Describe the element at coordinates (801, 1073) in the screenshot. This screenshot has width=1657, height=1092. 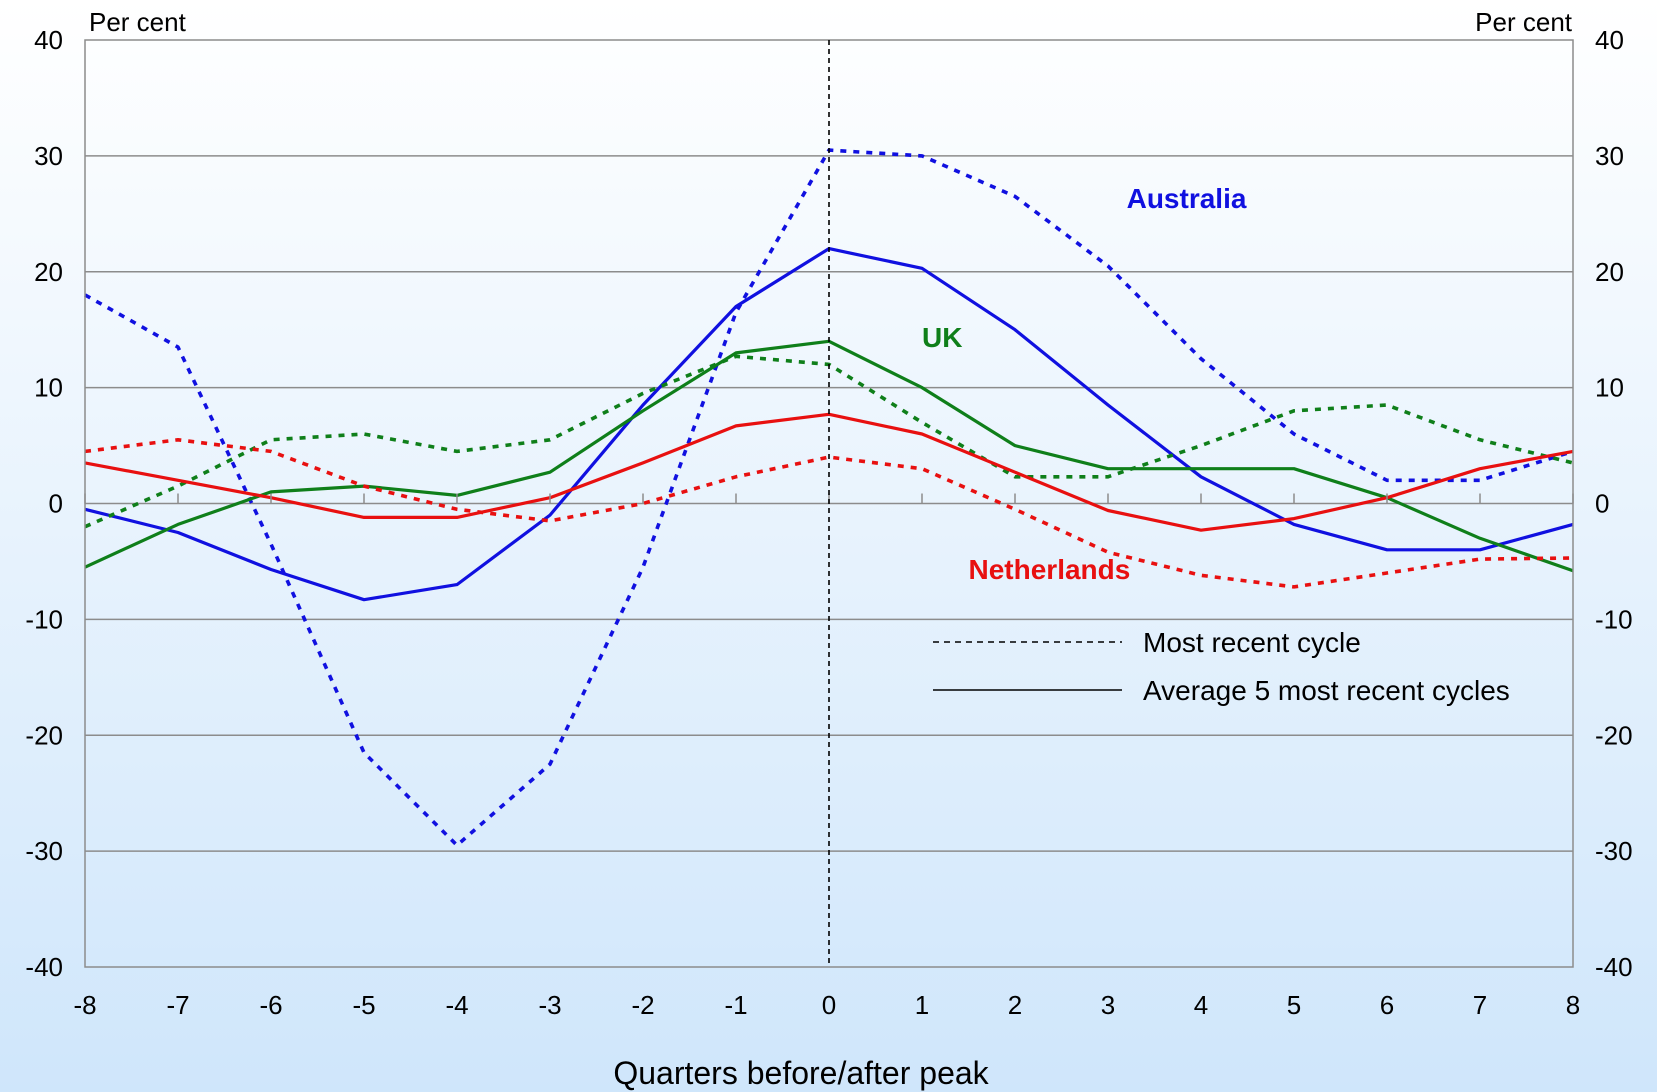
I see `x-axis-label: Quarters before/after peak` at that location.